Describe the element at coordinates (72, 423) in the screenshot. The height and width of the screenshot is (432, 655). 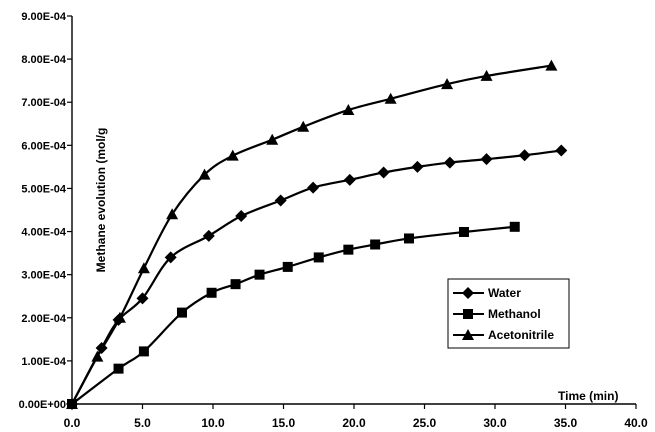
I see `x-tick-label: 0.0` at that location.